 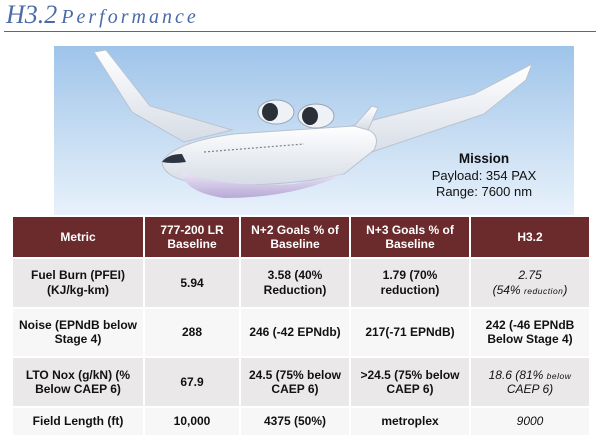 What do you see at coordinates (484, 158) in the screenshot?
I see `mission-title: Mission` at bounding box center [484, 158].